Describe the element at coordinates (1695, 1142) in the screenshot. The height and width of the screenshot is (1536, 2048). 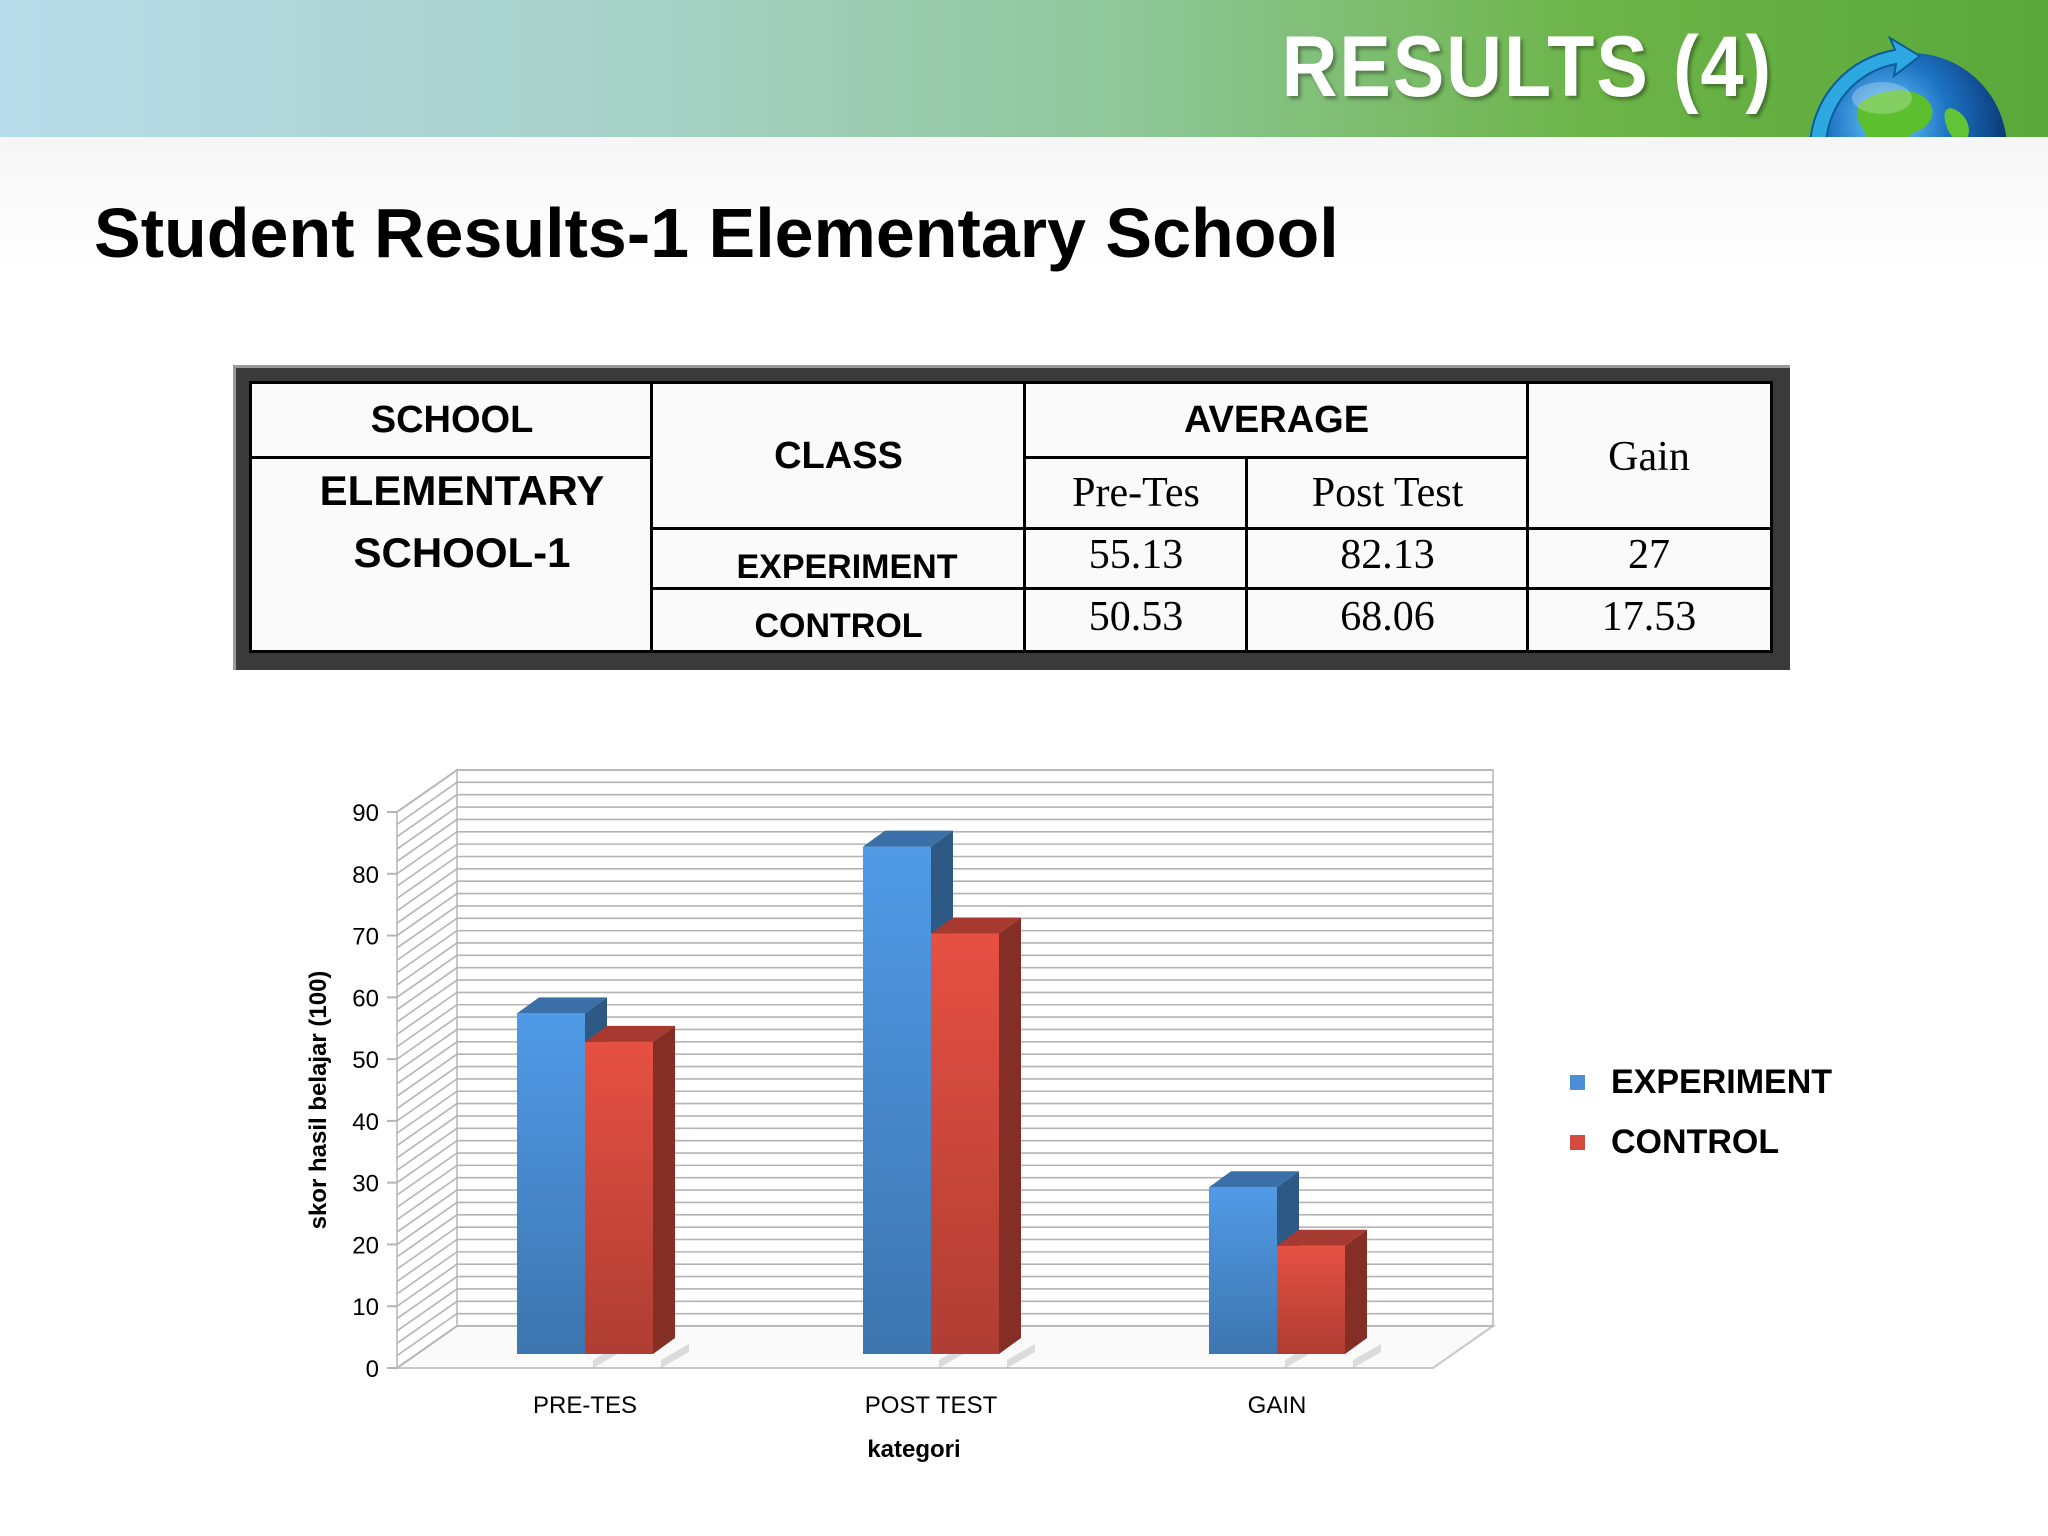
I see `legend-label-control: CONTROL` at that location.